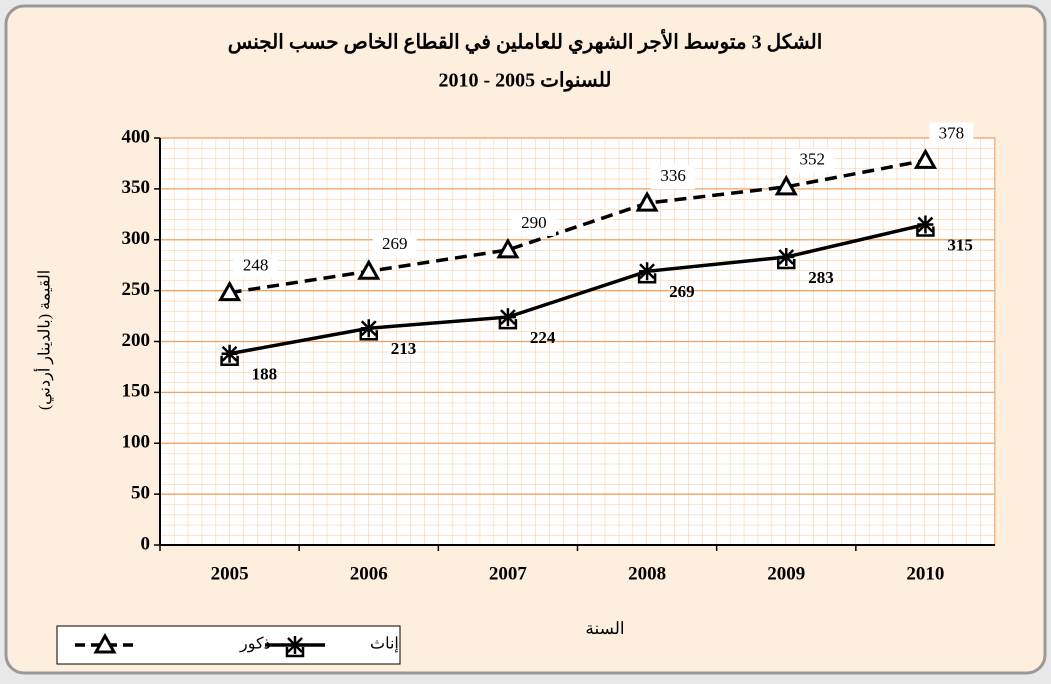 The height and width of the screenshot is (684, 1051). What do you see at coordinates (136, 136) in the screenshot?
I see `y-tick-label: 400` at bounding box center [136, 136].